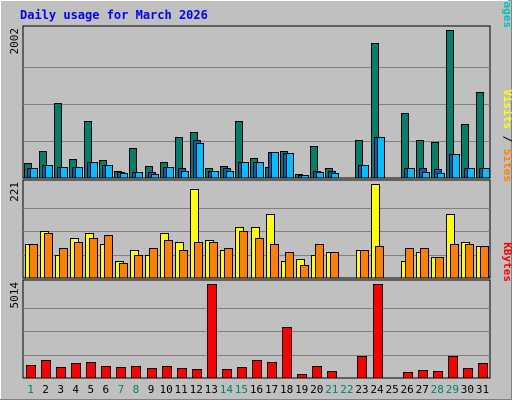 This screenshot has width=512, height=400. What do you see at coordinates (227, 389) in the screenshot?
I see `day-label: 14` at bounding box center [227, 389].